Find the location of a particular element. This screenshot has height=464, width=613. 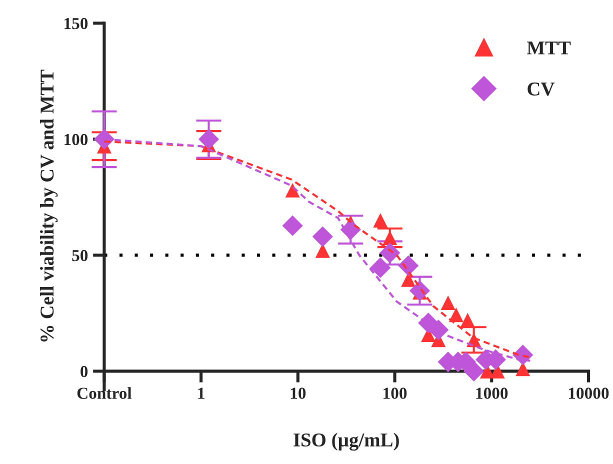

x-tick-label: Control is located at coordinates (104, 393).